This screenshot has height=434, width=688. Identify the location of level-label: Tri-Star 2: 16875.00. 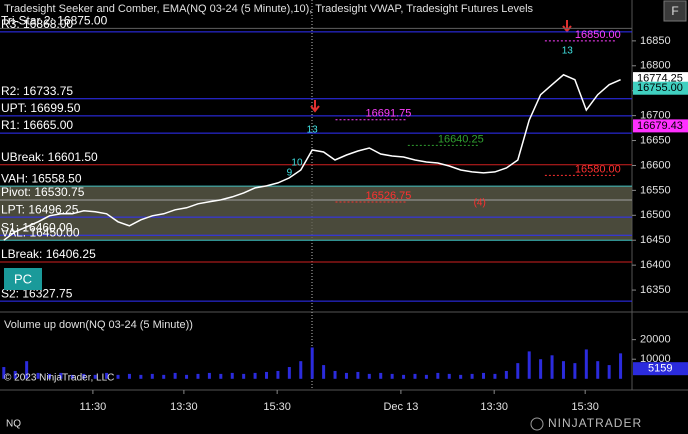
(54, 21).